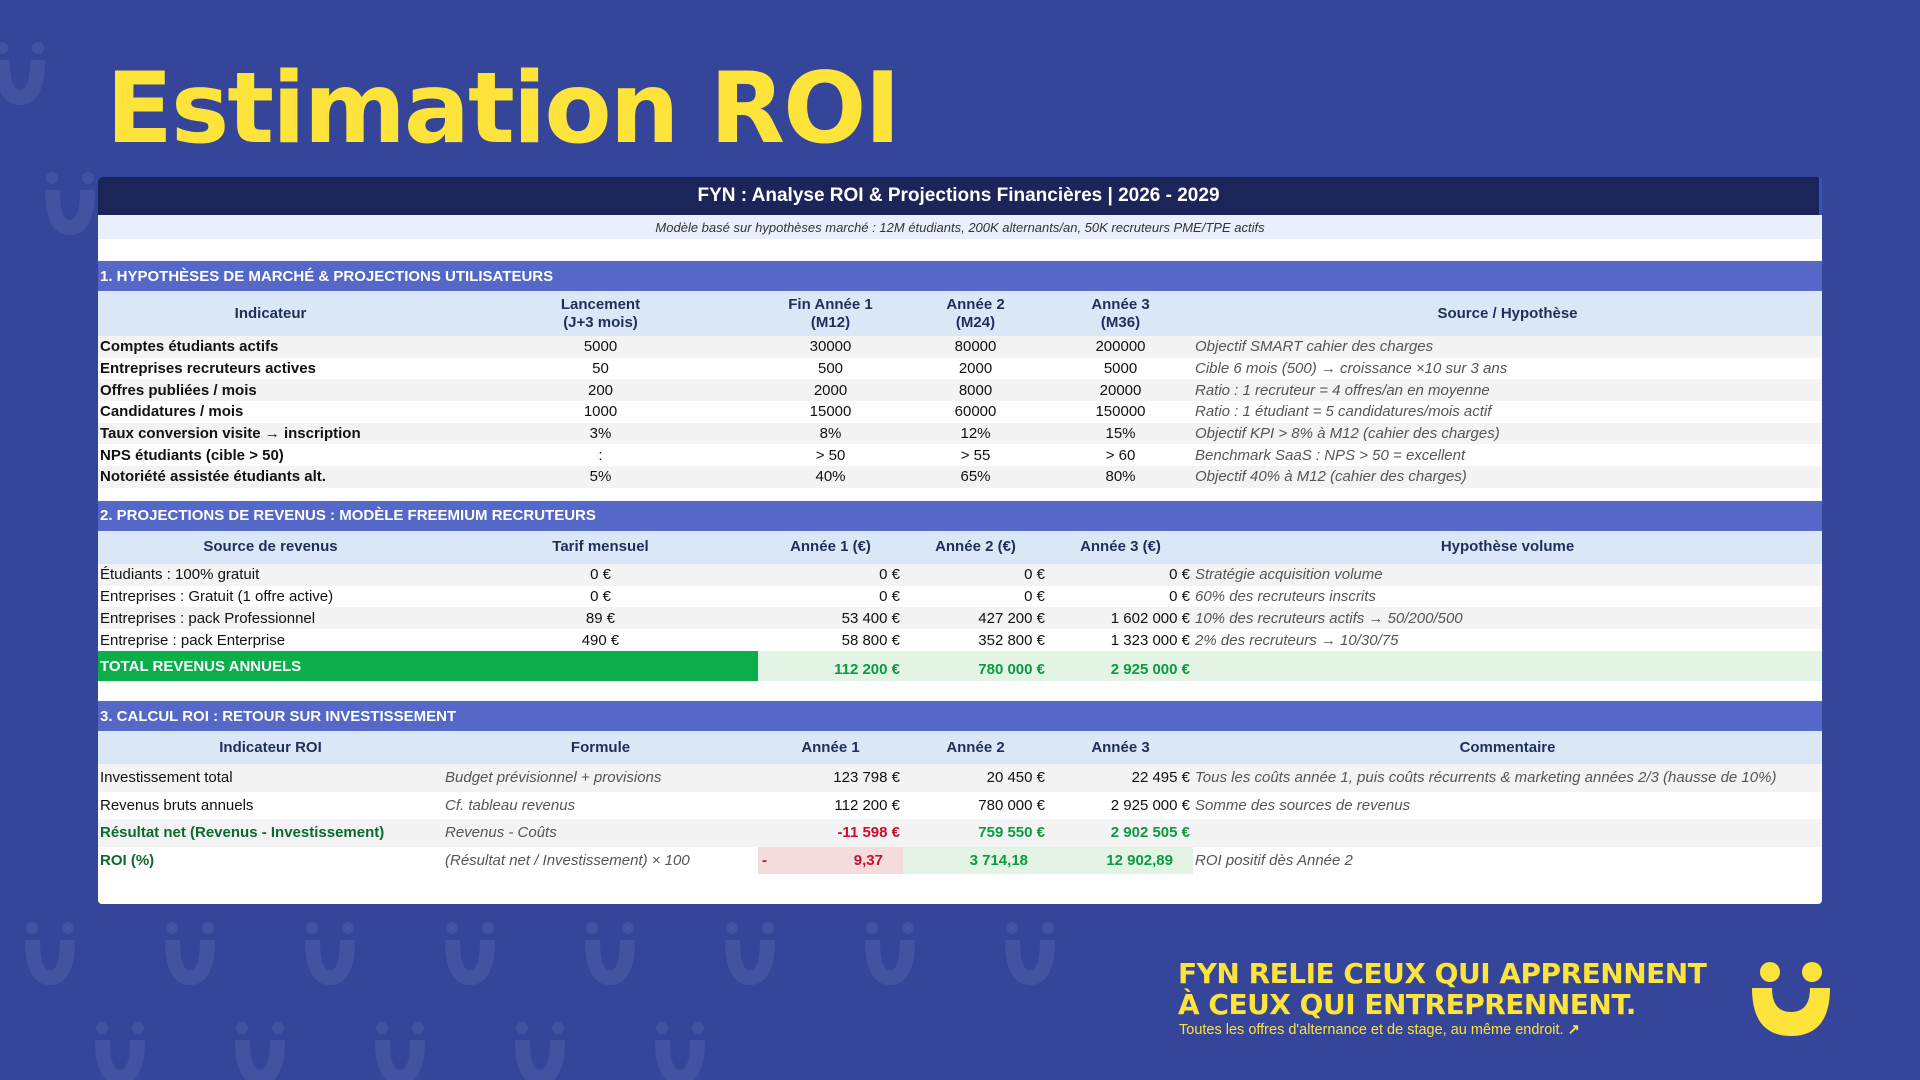 The width and height of the screenshot is (1920, 1080). What do you see at coordinates (1507, 347) in the screenshot?
I see `source-cell: Objectif SMART cahier des charges` at bounding box center [1507, 347].